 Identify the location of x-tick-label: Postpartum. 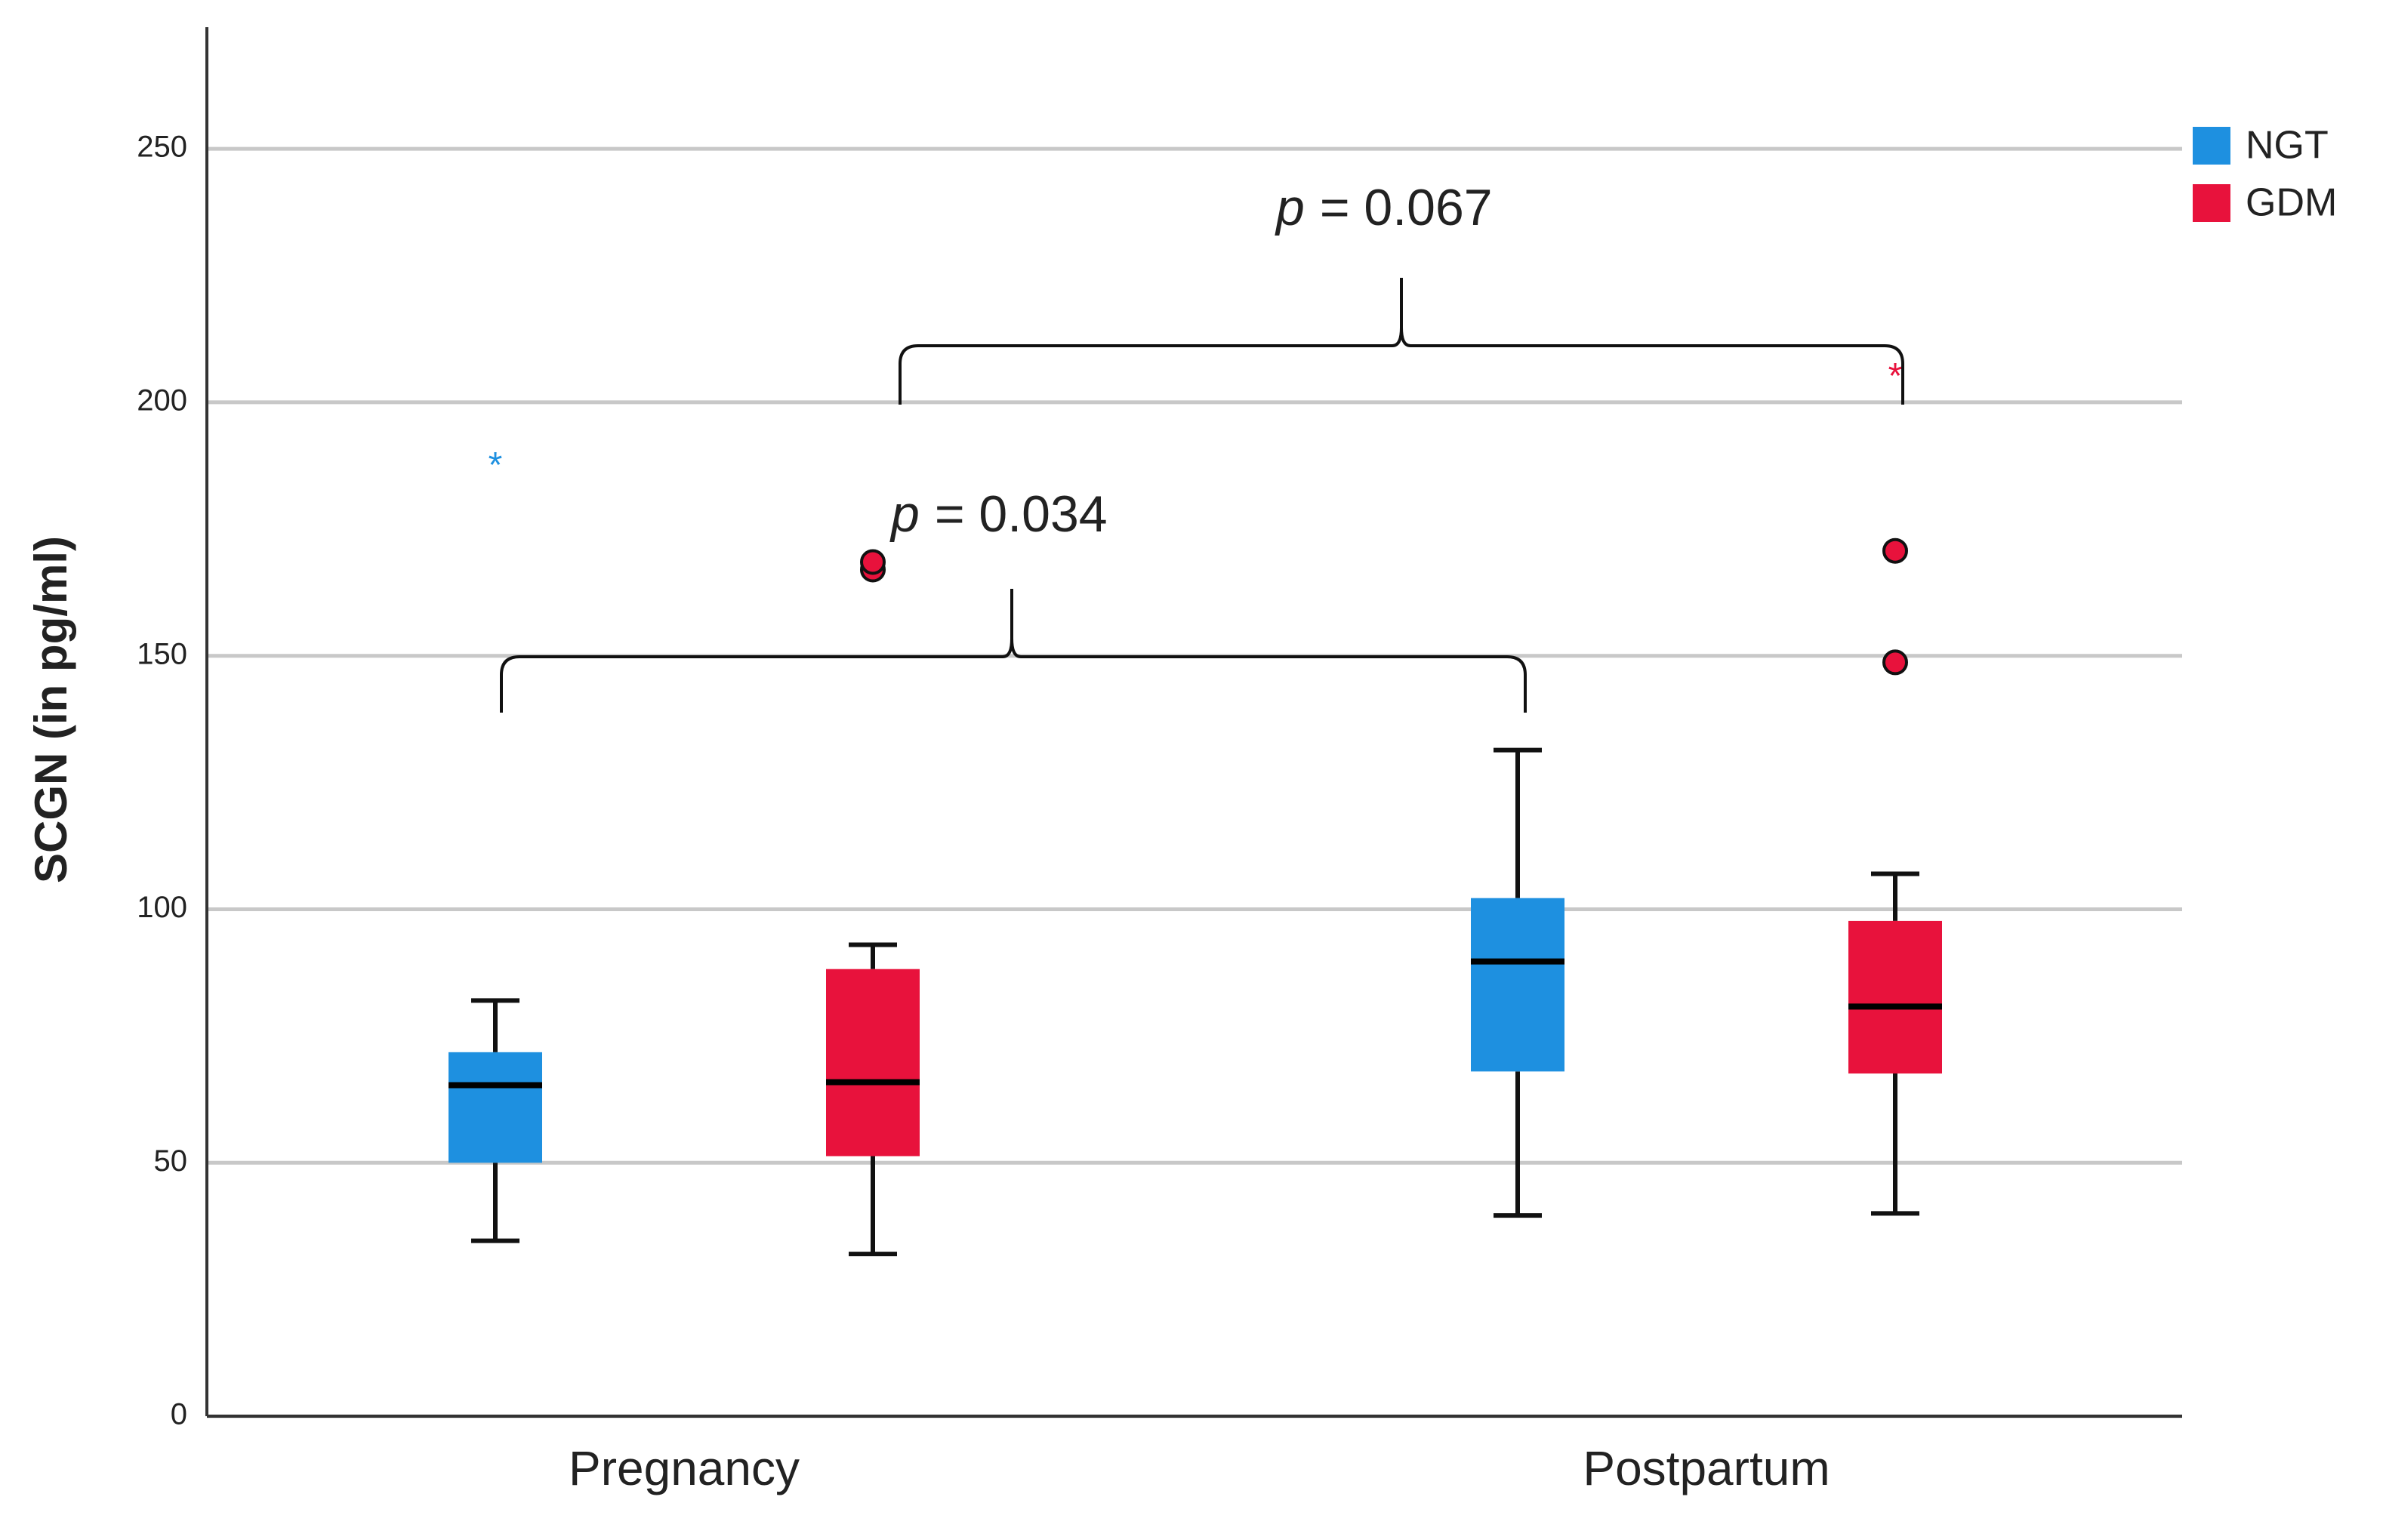
(1706, 1468).